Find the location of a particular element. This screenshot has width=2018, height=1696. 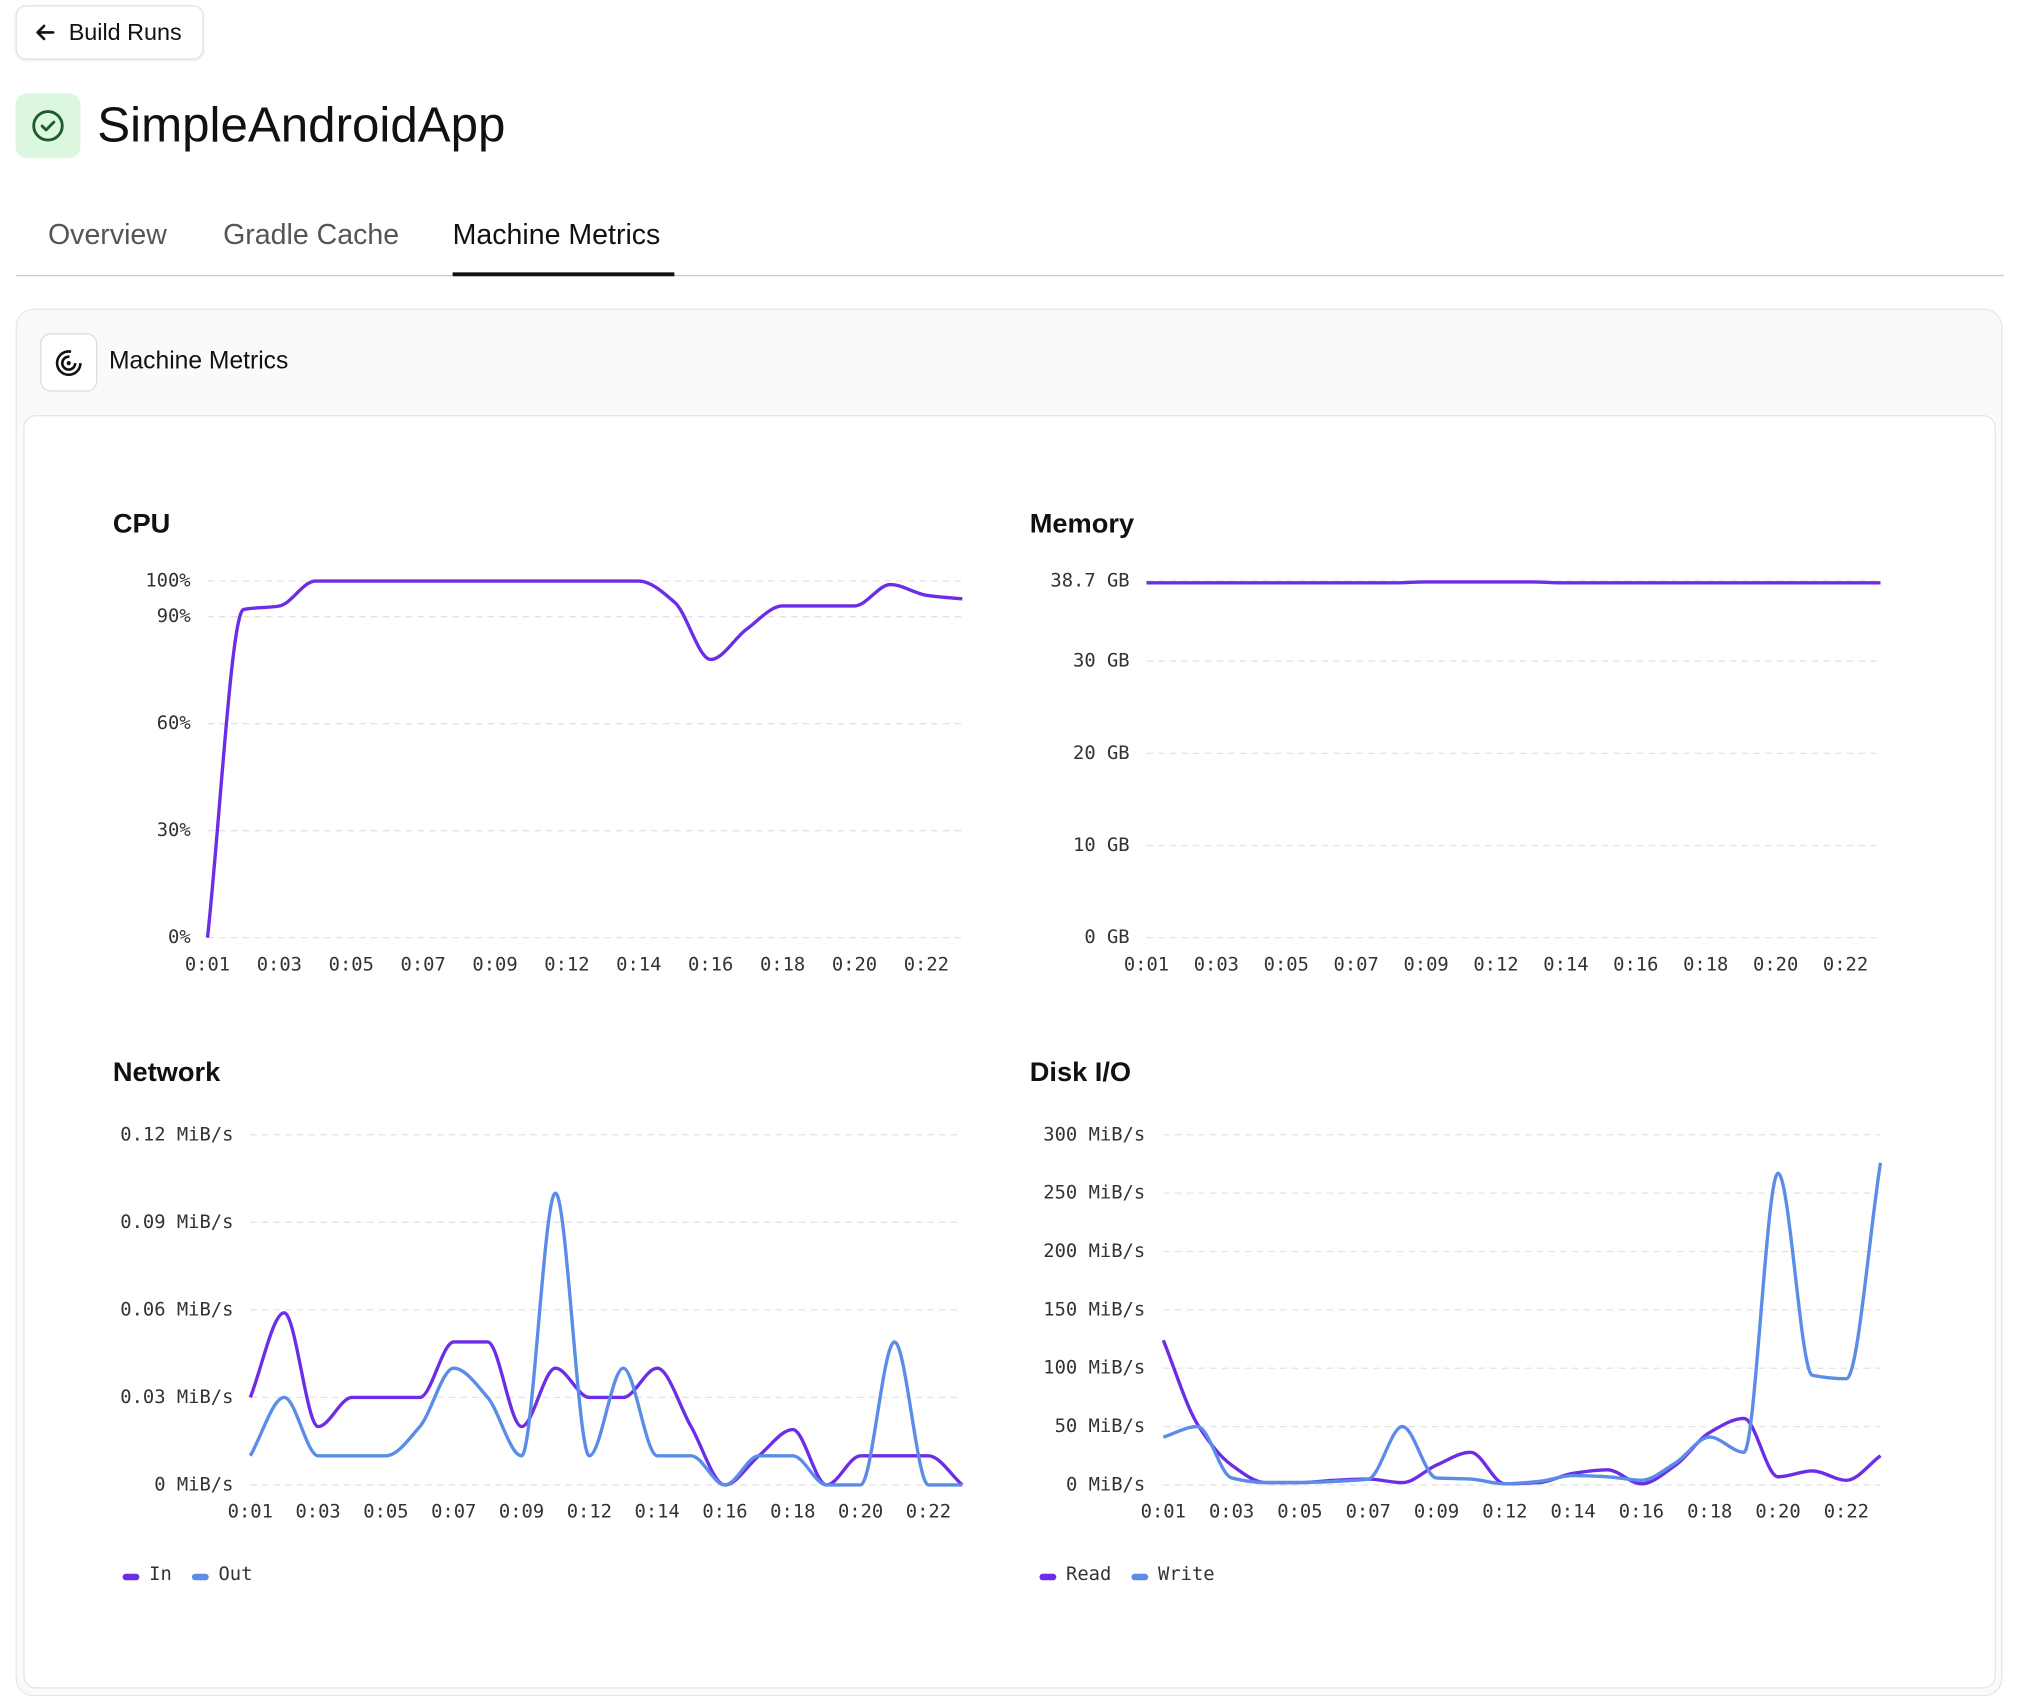

back-button: Build Runs is located at coordinates (109, 32).